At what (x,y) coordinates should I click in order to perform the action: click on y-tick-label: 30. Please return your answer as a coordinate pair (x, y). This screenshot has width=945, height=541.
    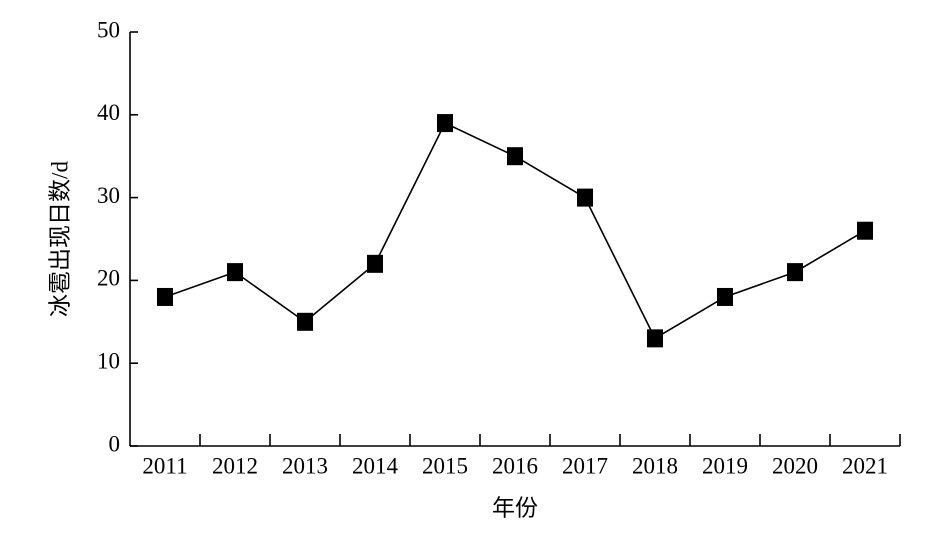
    Looking at the image, I should click on (108, 195).